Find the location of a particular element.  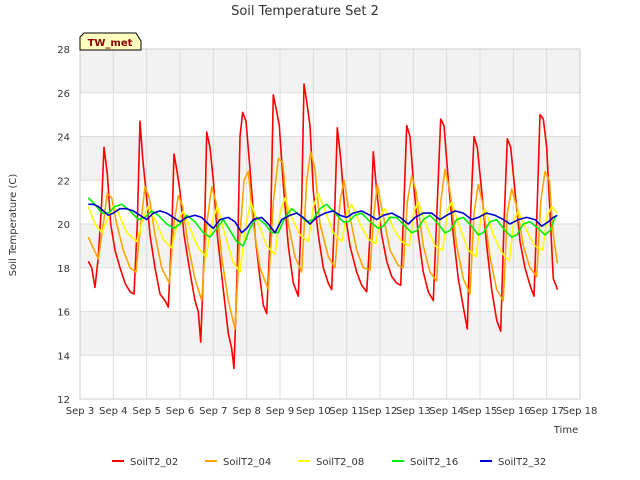

x-axis-label: Time is located at coordinates (565, 430).